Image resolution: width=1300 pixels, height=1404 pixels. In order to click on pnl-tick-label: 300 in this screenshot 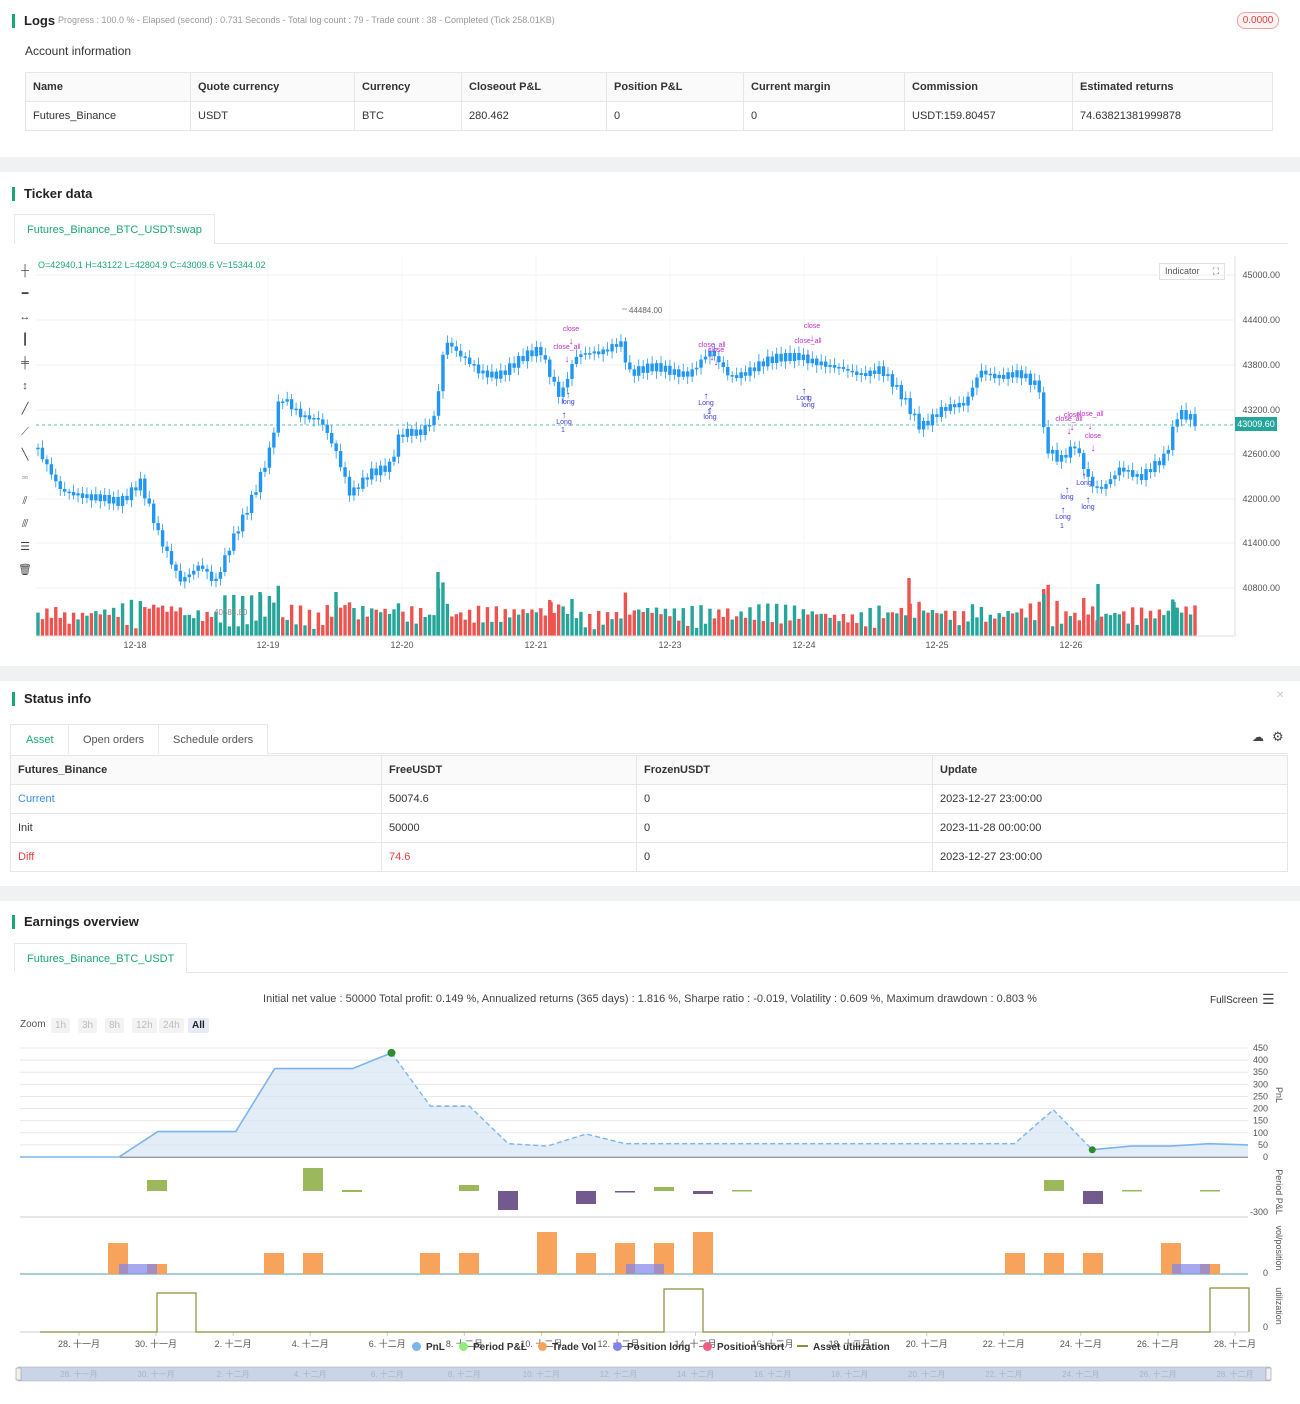, I will do `click(1260, 1084)`.